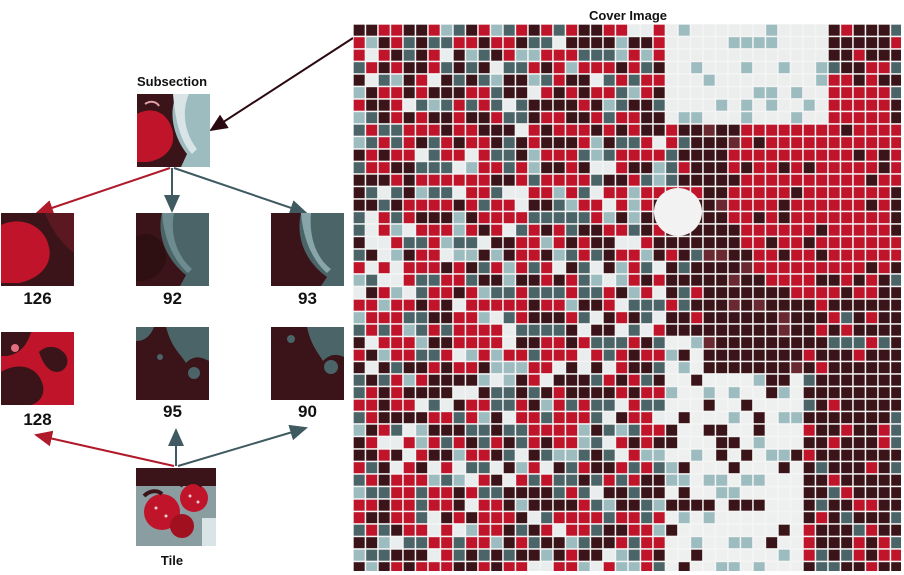 The image size is (904, 575). Describe the element at coordinates (281, 84) in the screenshot. I see `arrow-cover-to-subsection` at that location.